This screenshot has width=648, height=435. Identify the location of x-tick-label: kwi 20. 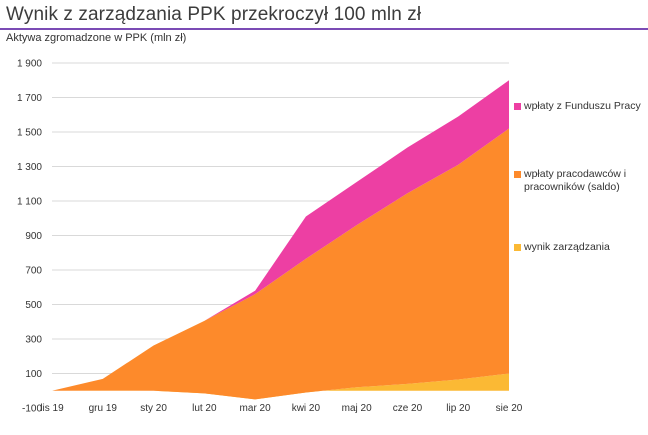
(306, 408).